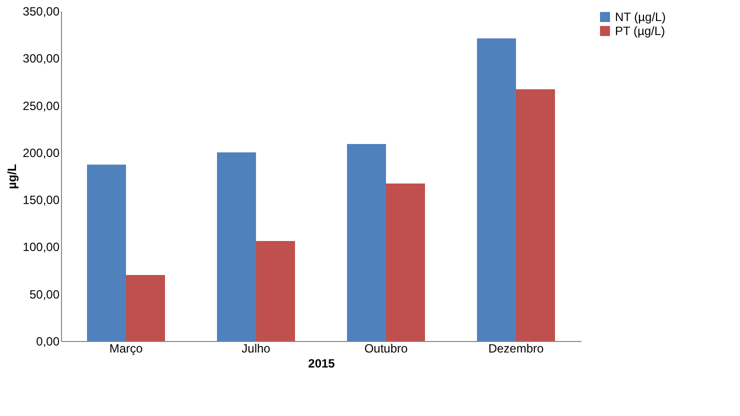 Image resolution: width=740 pixels, height=416 pixels. What do you see at coordinates (41, 247) in the screenshot?
I see `y-tick-label: 100,00` at bounding box center [41, 247].